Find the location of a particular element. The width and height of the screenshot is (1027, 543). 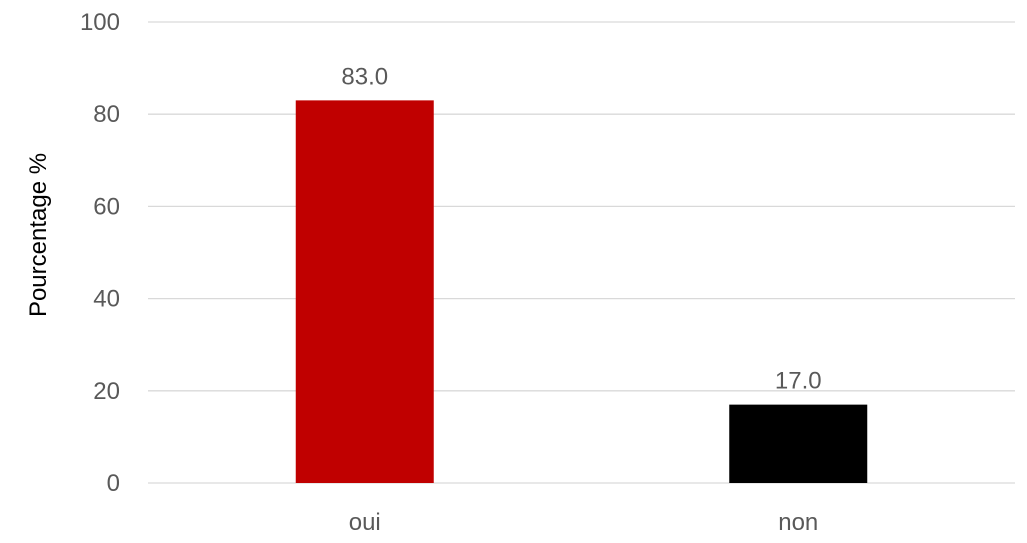

data-label-oui: 83.0 is located at coordinates (364, 76).